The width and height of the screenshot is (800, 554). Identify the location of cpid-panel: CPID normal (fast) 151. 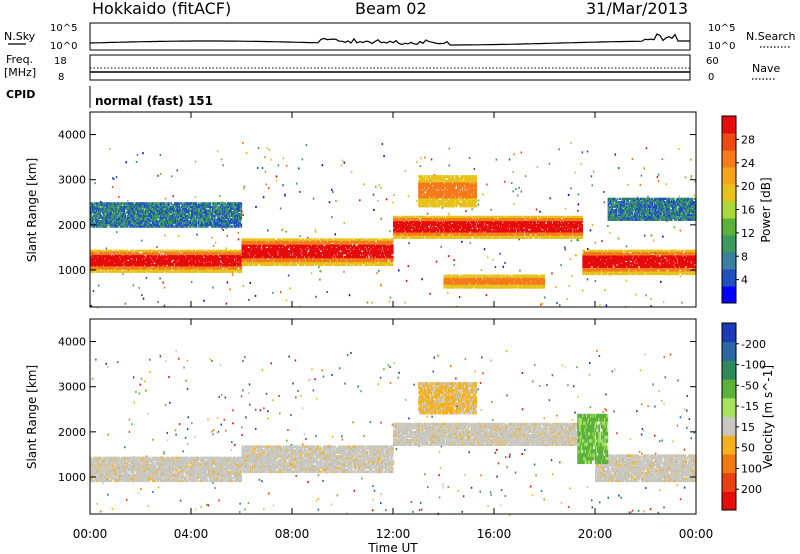
(109, 97).